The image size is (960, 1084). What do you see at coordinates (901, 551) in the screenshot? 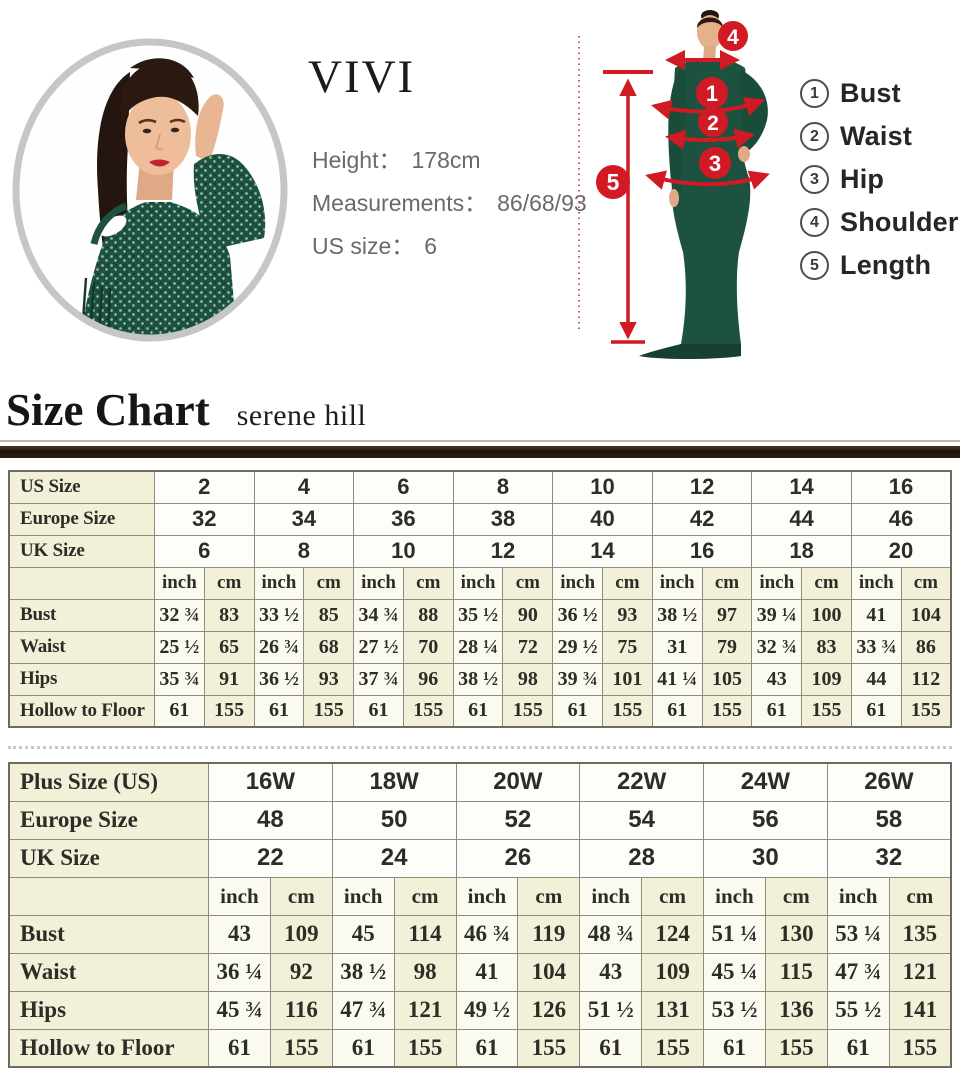
I see `size-value: 20` at bounding box center [901, 551].